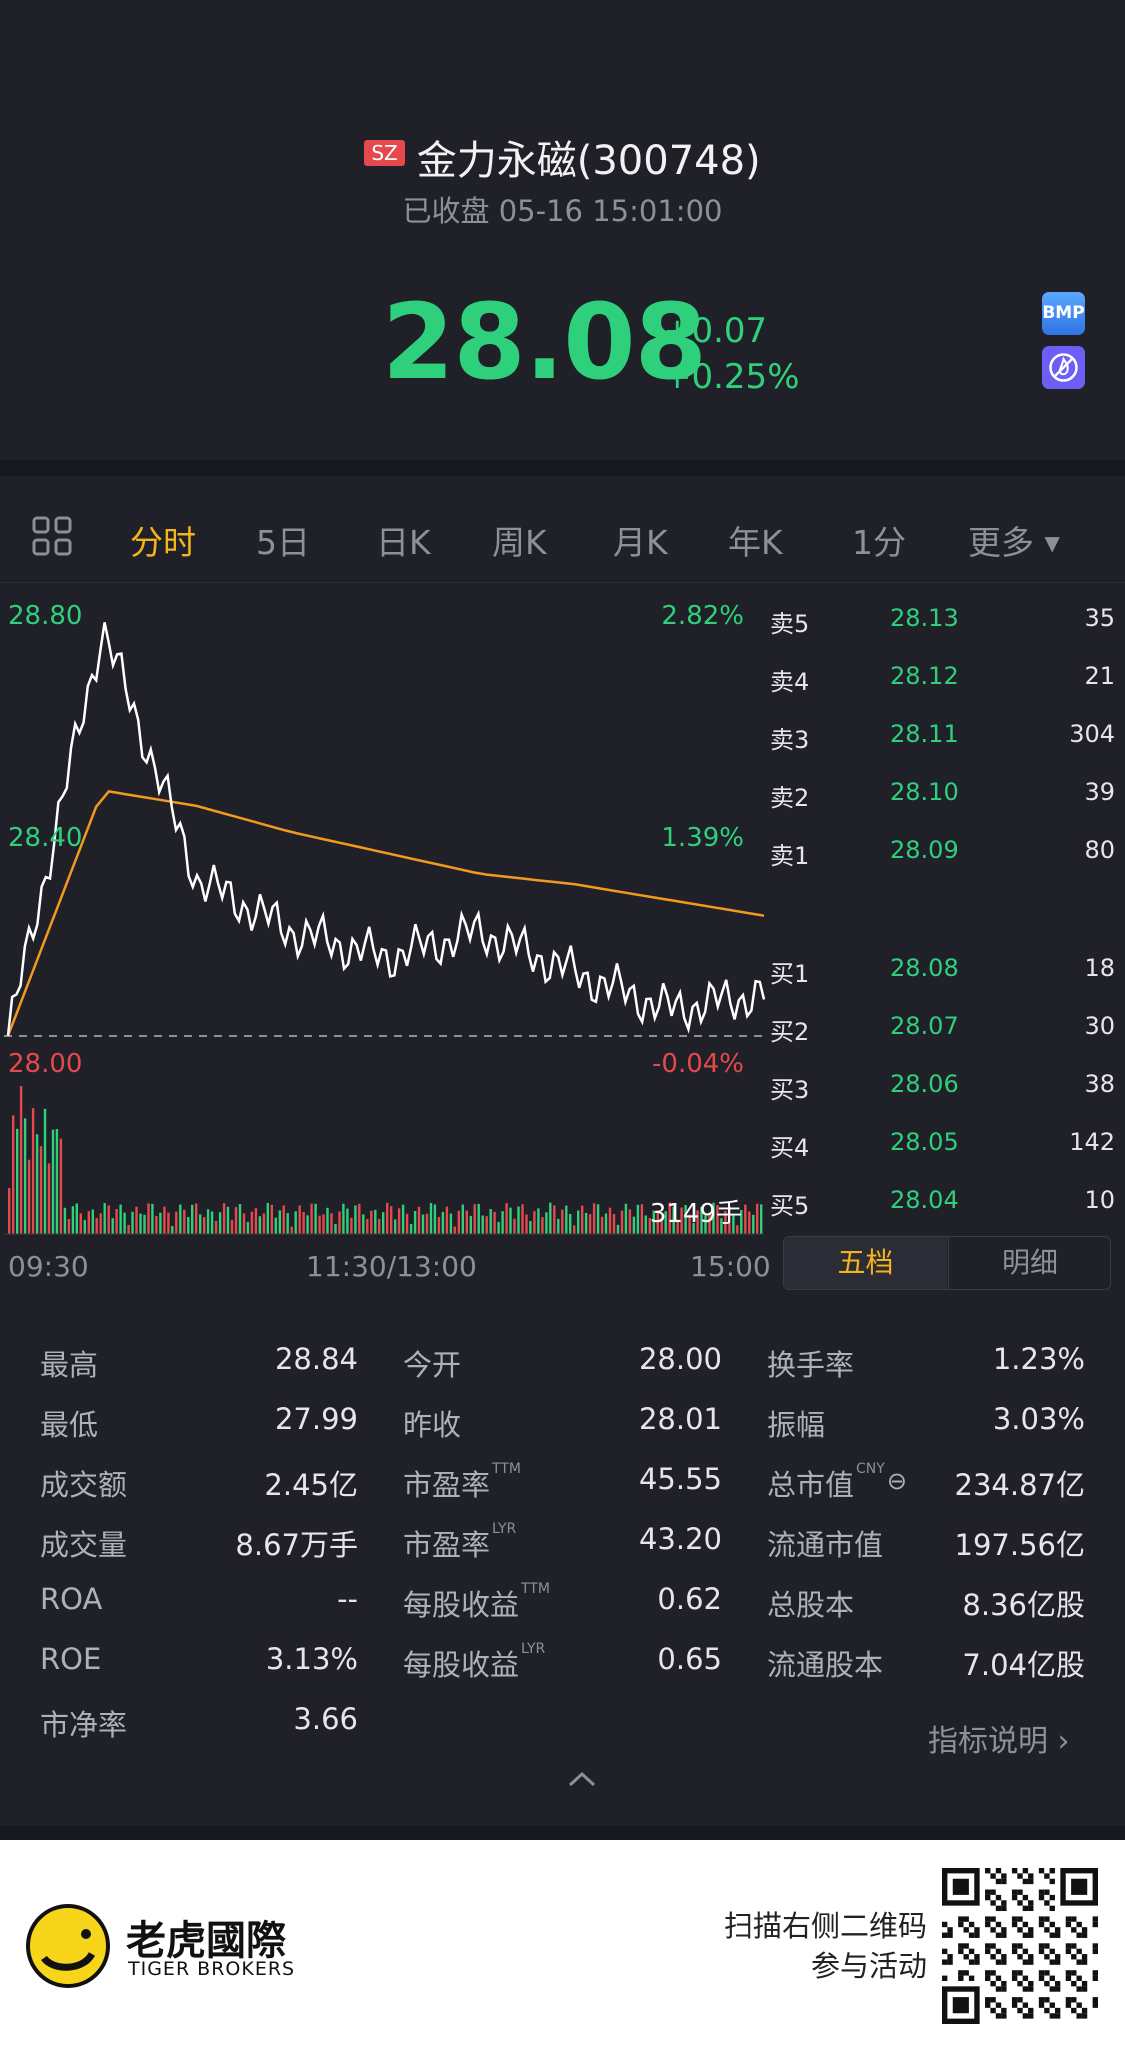  What do you see at coordinates (562, 1833) in the screenshot?
I see `footer-divider` at bounding box center [562, 1833].